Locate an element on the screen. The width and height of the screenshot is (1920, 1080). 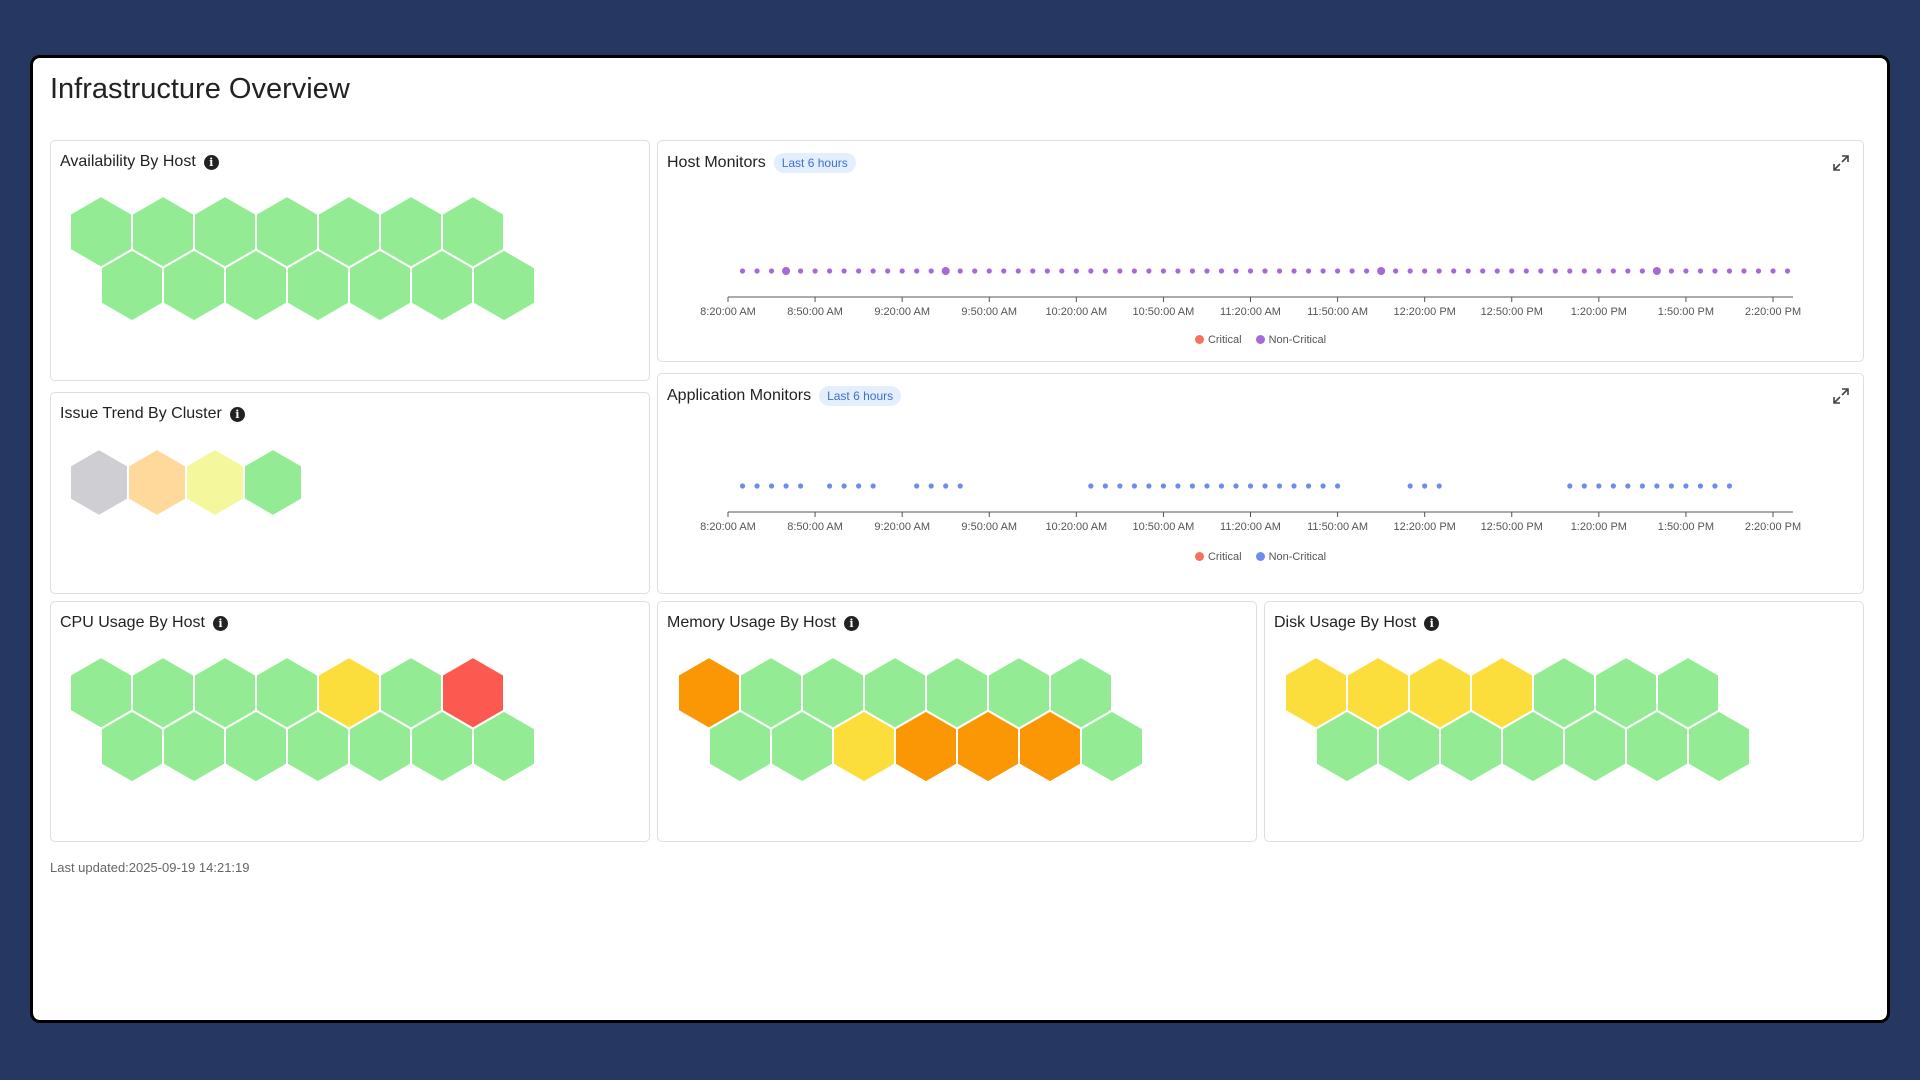
time-range-badge: Last 6 hours is located at coordinates (860, 396).